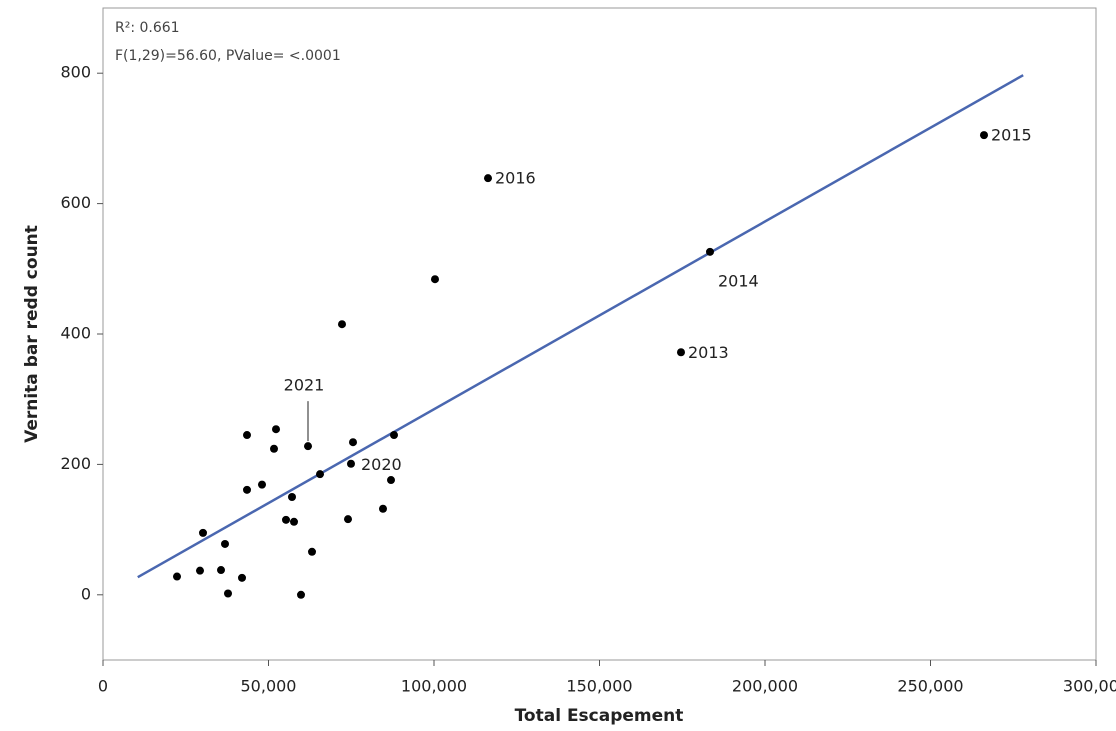 The width and height of the screenshot is (1116, 731). Describe the element at coordinates (269, 686) in the screenshot. I see `x-tick-label: 50,000` at that location.